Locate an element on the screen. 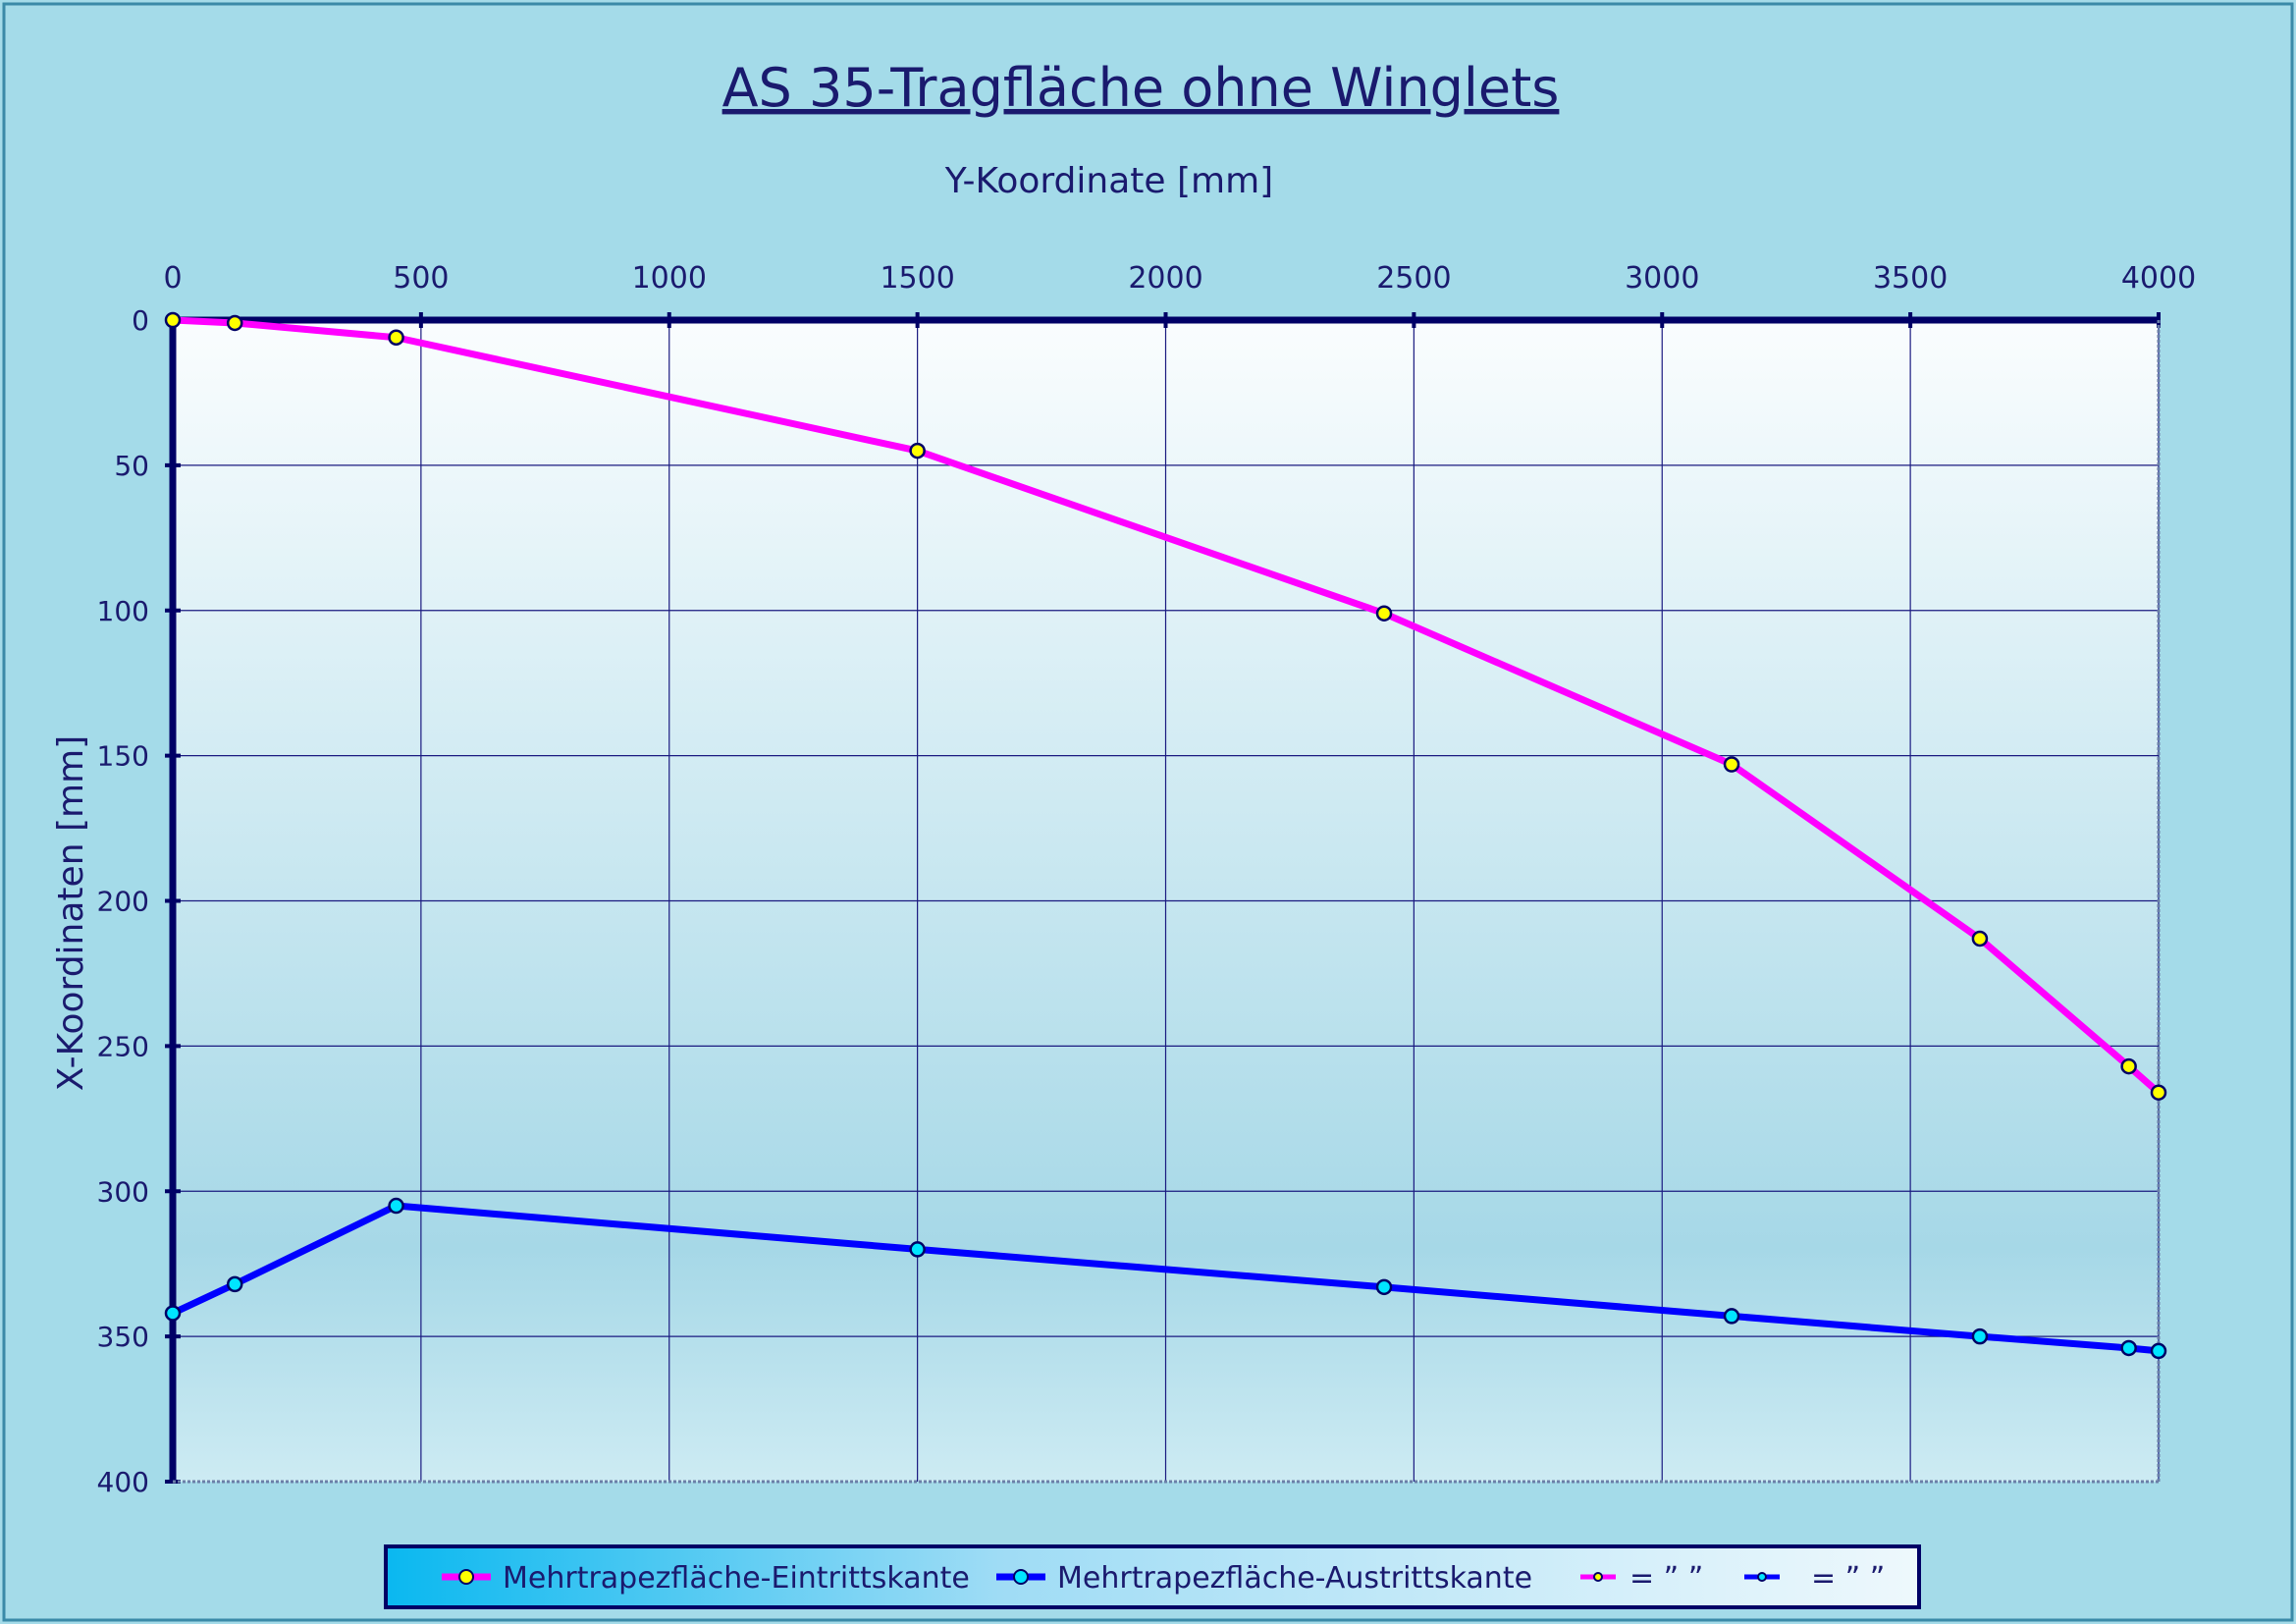 This screenshot has width=2296, height=1624. x-tick-label: 2500 is located at coordinates (1413, 278).